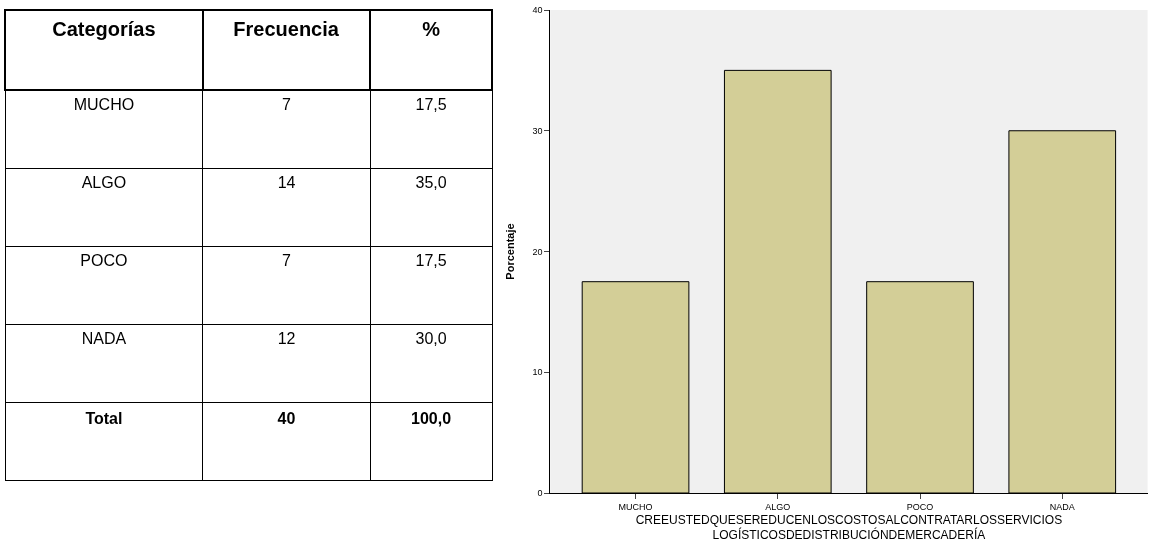 This screenshot has height=545, width=1175. I want to click on y-tick-label: 40, so click(537, 10).